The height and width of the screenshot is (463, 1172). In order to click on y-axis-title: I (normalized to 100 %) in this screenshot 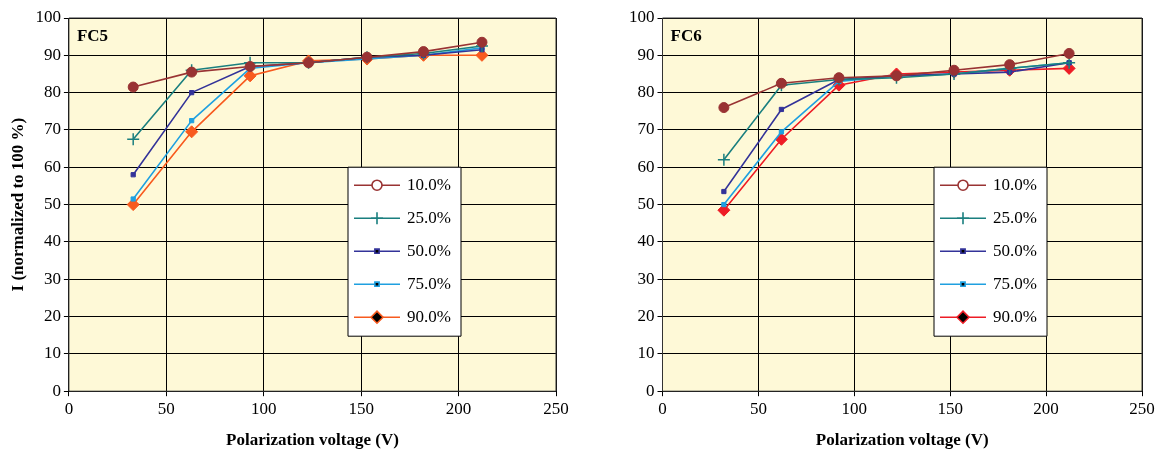, I will do `click(17, 204)`.